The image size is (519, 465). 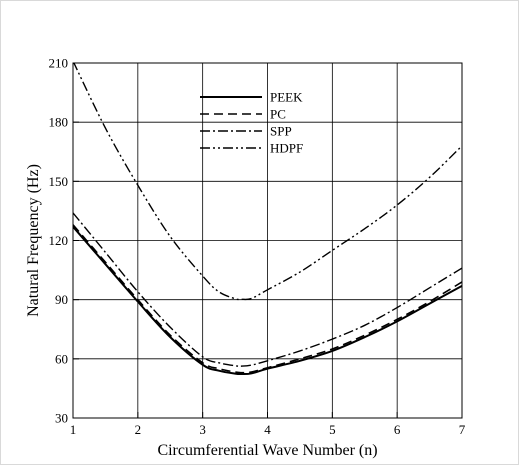 What do you see at coordinates (397, 429) in the screenshot?
I see `x-tick-label: 6` at bounding box center [397, 429].